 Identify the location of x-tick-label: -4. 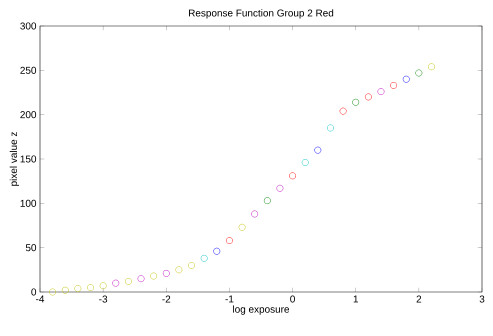
(40, 299).